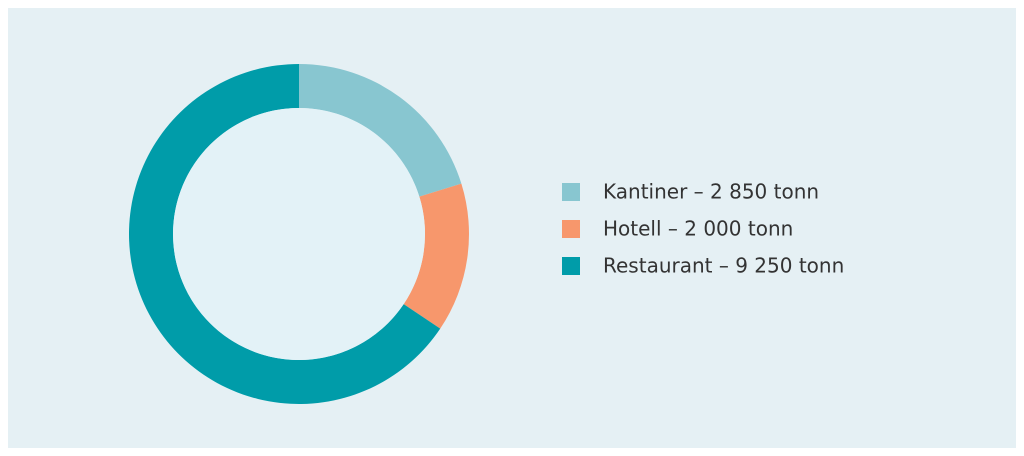 This screenshot has width=1024, height=456. I want to click on legend-label: Hotell – 2 000 tonn, so click(698, 229).